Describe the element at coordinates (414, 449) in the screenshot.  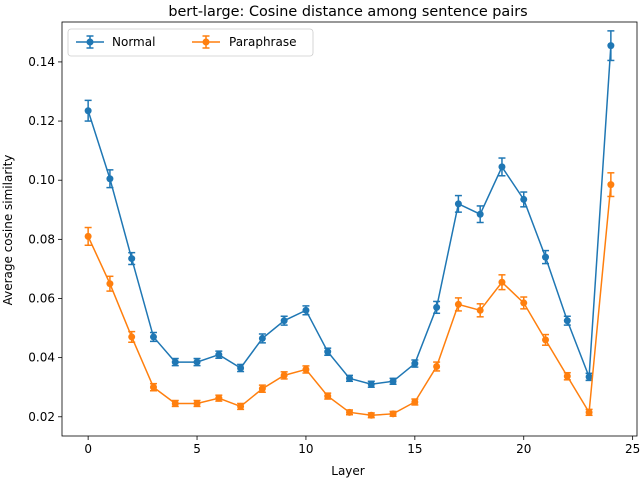
I see `x-tick-label: 15` at that location.